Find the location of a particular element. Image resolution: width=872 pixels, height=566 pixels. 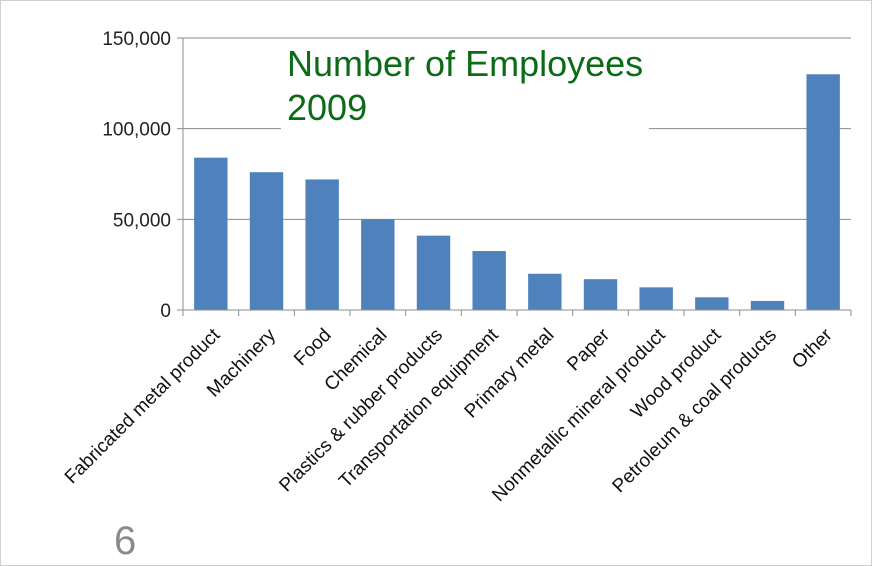

chart-title: Number of Employees 2009 is located at coordinates (465, 86).